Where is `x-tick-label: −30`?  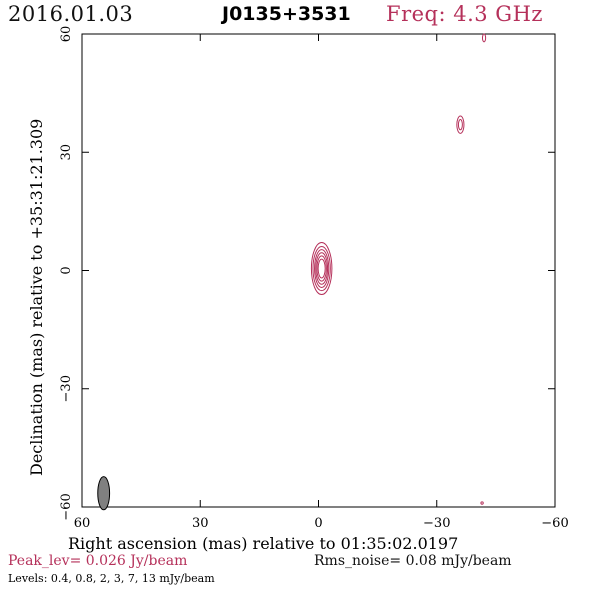 x-tick-label: −30 is located at coordinates (436, 523).